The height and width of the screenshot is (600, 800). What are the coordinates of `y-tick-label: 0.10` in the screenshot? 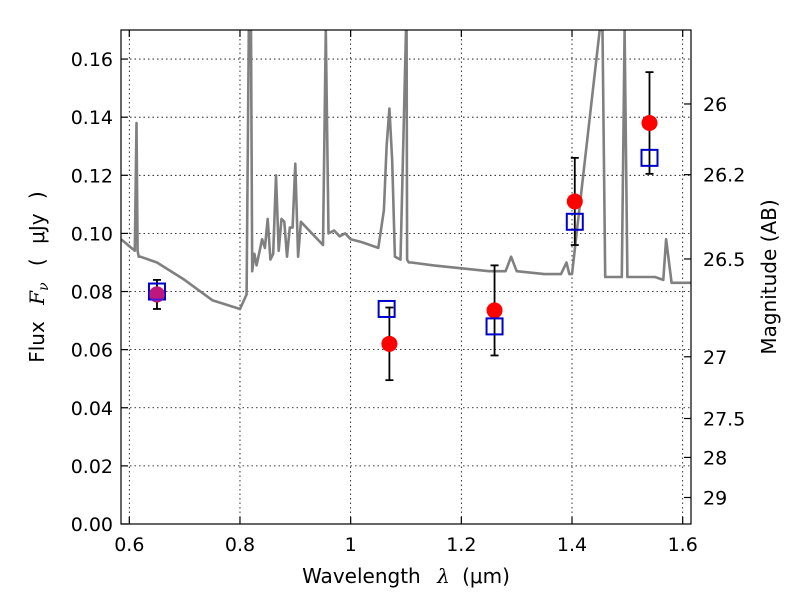 It's located at (92, 234).